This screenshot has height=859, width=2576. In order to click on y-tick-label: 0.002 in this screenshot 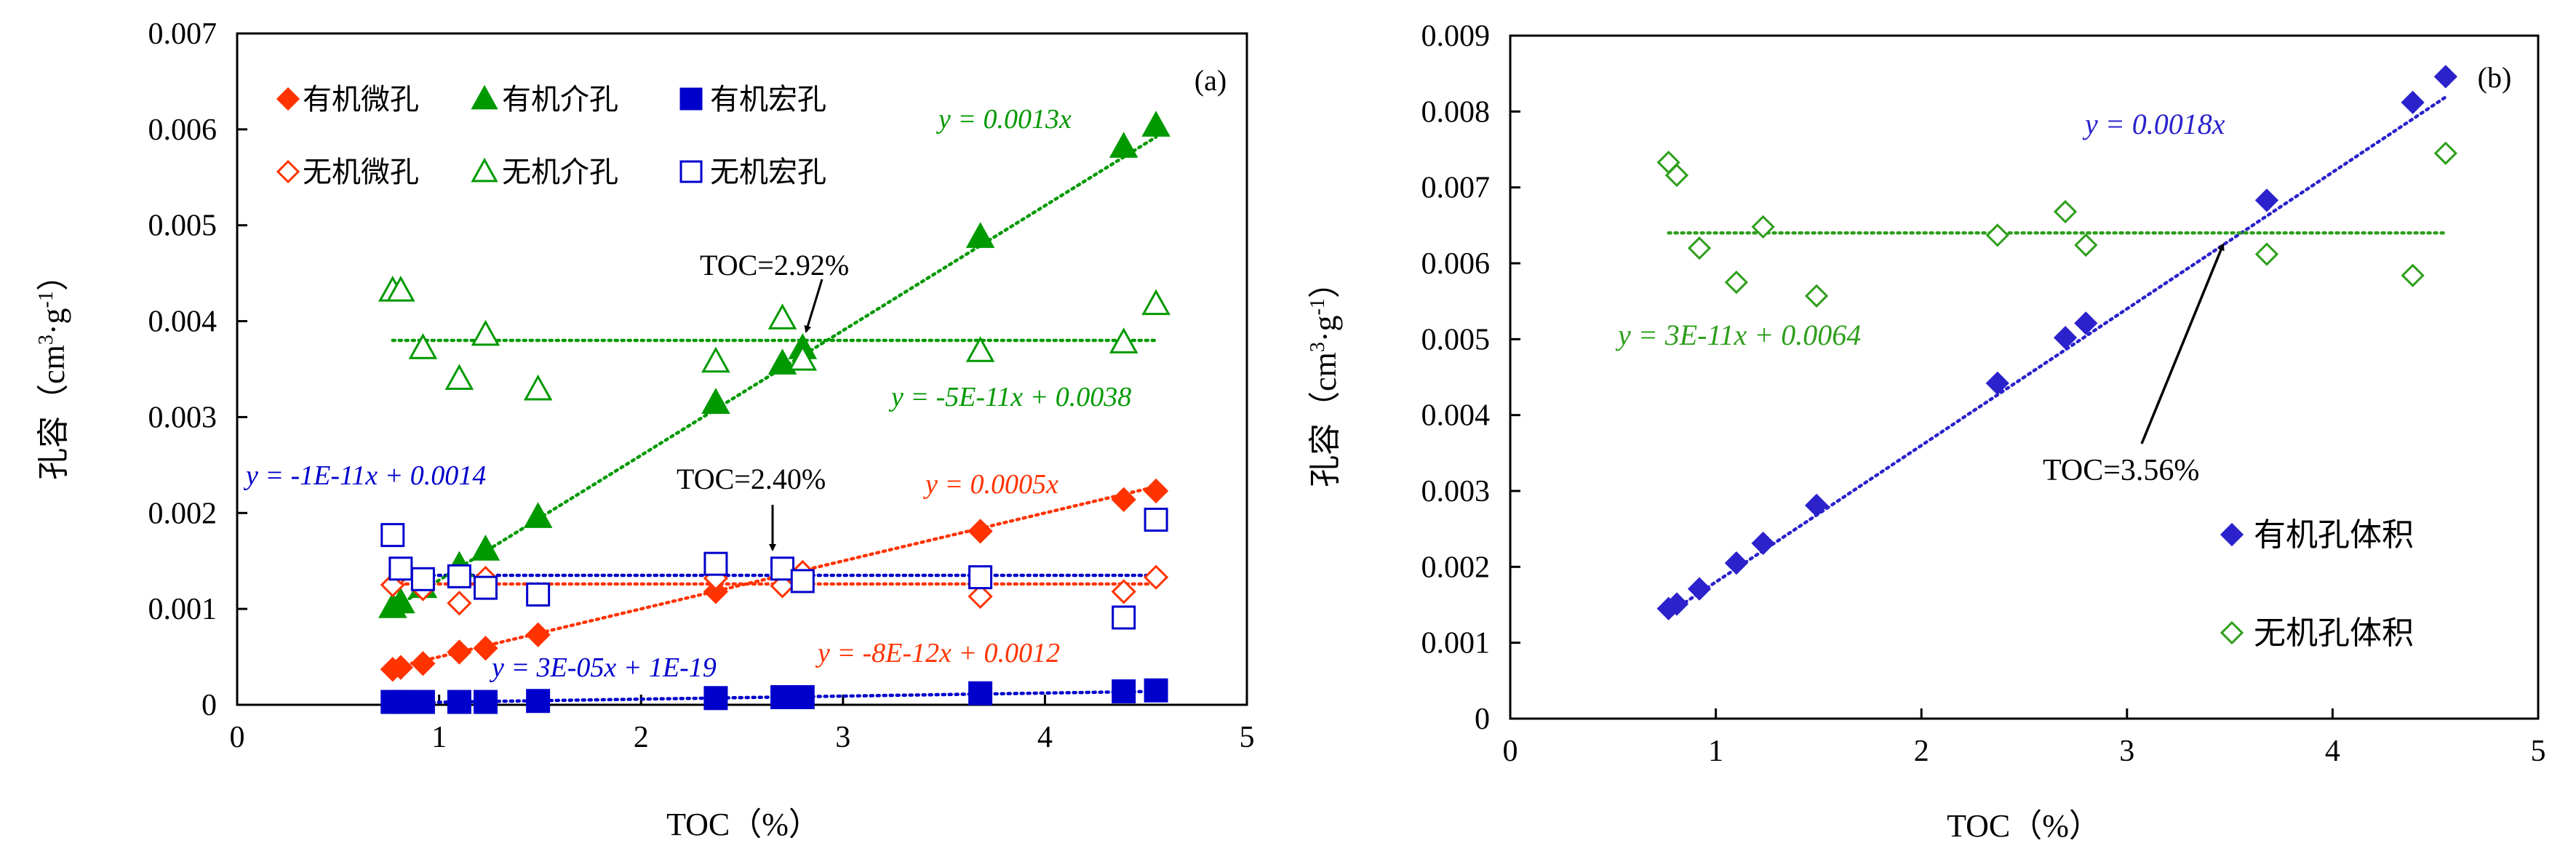, I will do `click(183, 513)`.